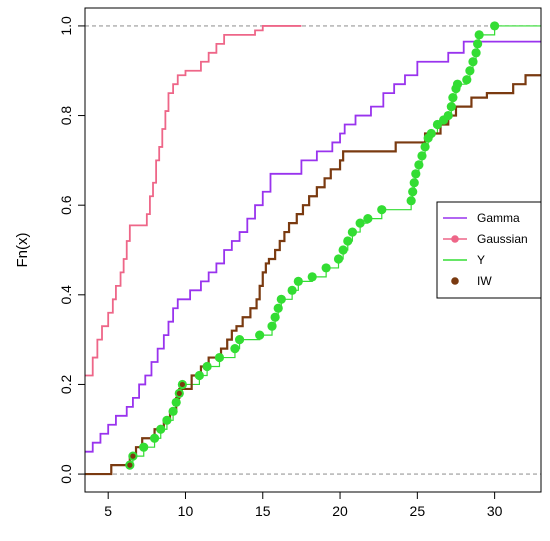 Image resolution: width=550 pixels, height=541 pixels. I want to click on y-tick-label: 0.0, so click(66, 474).